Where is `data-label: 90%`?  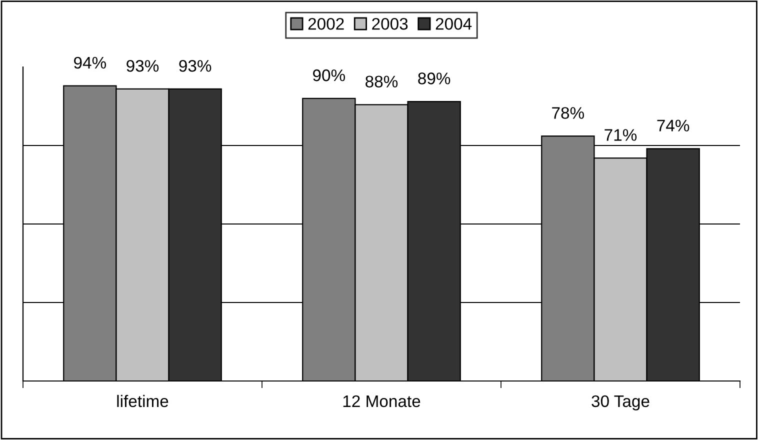 data-label: 90% is located at coordinates (329, 75).